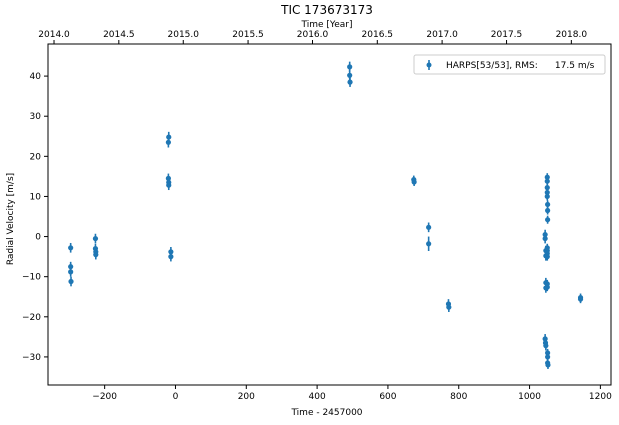 This screenshot has height=425, width=619. Describe the element at coordinates (31, 278) in the screenshot. I see `y-tick-label: −10` at that location.